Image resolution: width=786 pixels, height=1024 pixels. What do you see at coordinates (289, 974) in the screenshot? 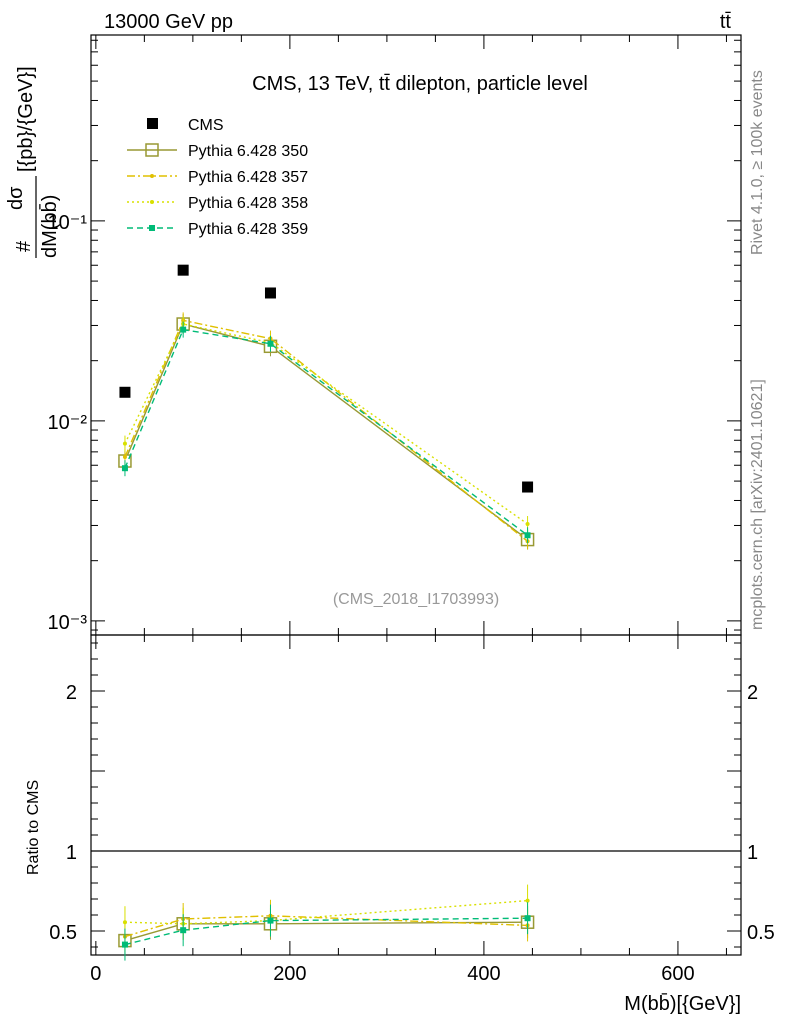
I see `x-tick-label: 200` at bounding box center [289, 974].